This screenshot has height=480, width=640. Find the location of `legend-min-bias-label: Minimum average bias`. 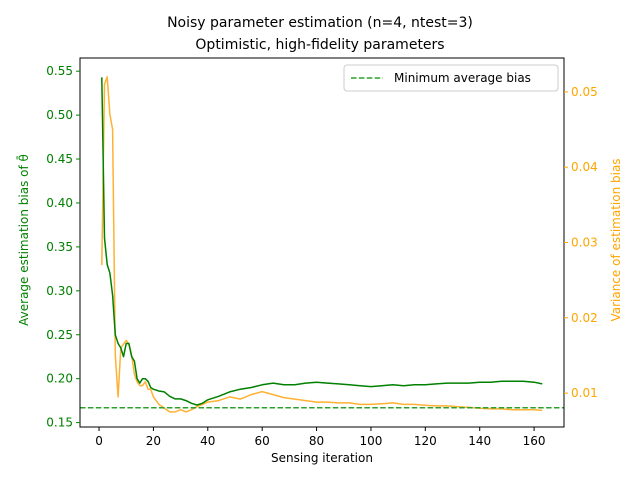

legend-min-bias-label: Minimum average bias is located at coordinates (462, 78).